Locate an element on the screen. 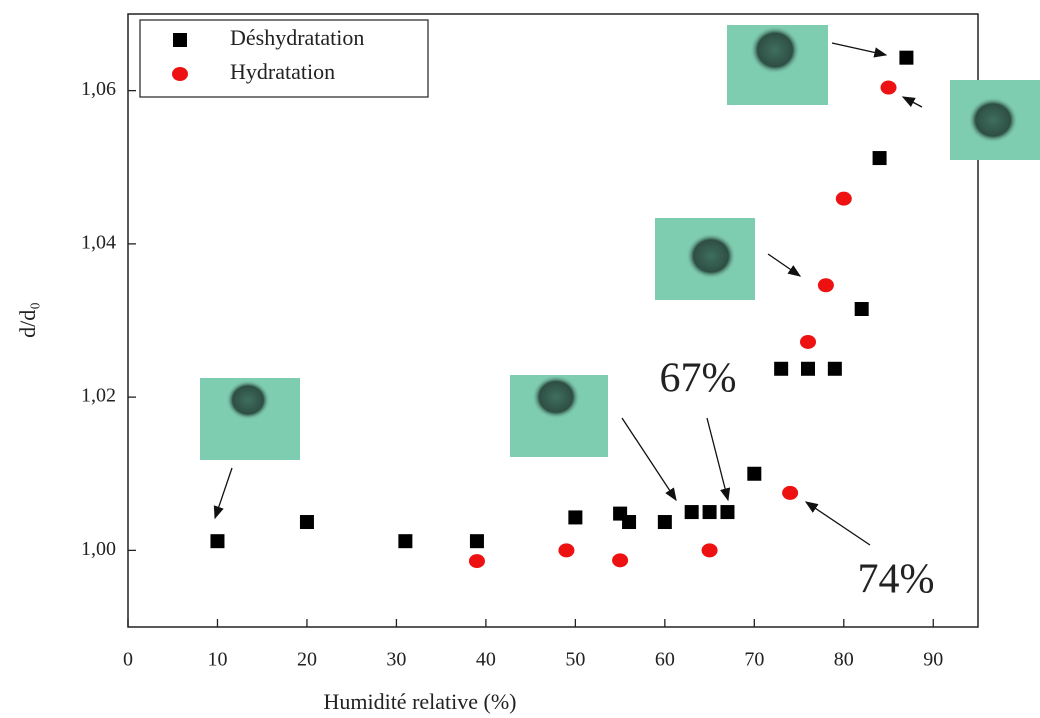 Image resolution: width=1040 pixels, height=718 pixels. legend-label: Hydratation is located at coordinates (282, 71).